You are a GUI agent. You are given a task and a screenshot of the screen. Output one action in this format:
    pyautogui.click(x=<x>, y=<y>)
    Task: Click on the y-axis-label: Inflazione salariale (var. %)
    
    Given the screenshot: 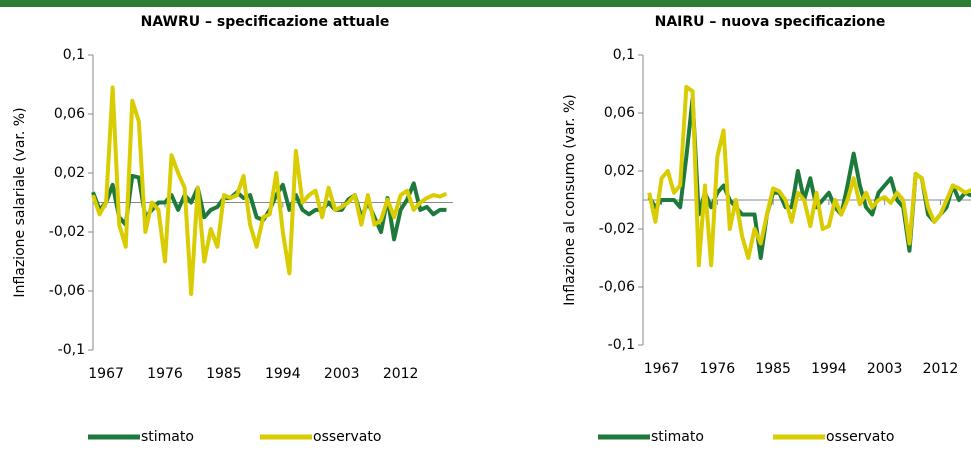 What is the action you would take?
    pyautogui.click(x=20, y=202)
    